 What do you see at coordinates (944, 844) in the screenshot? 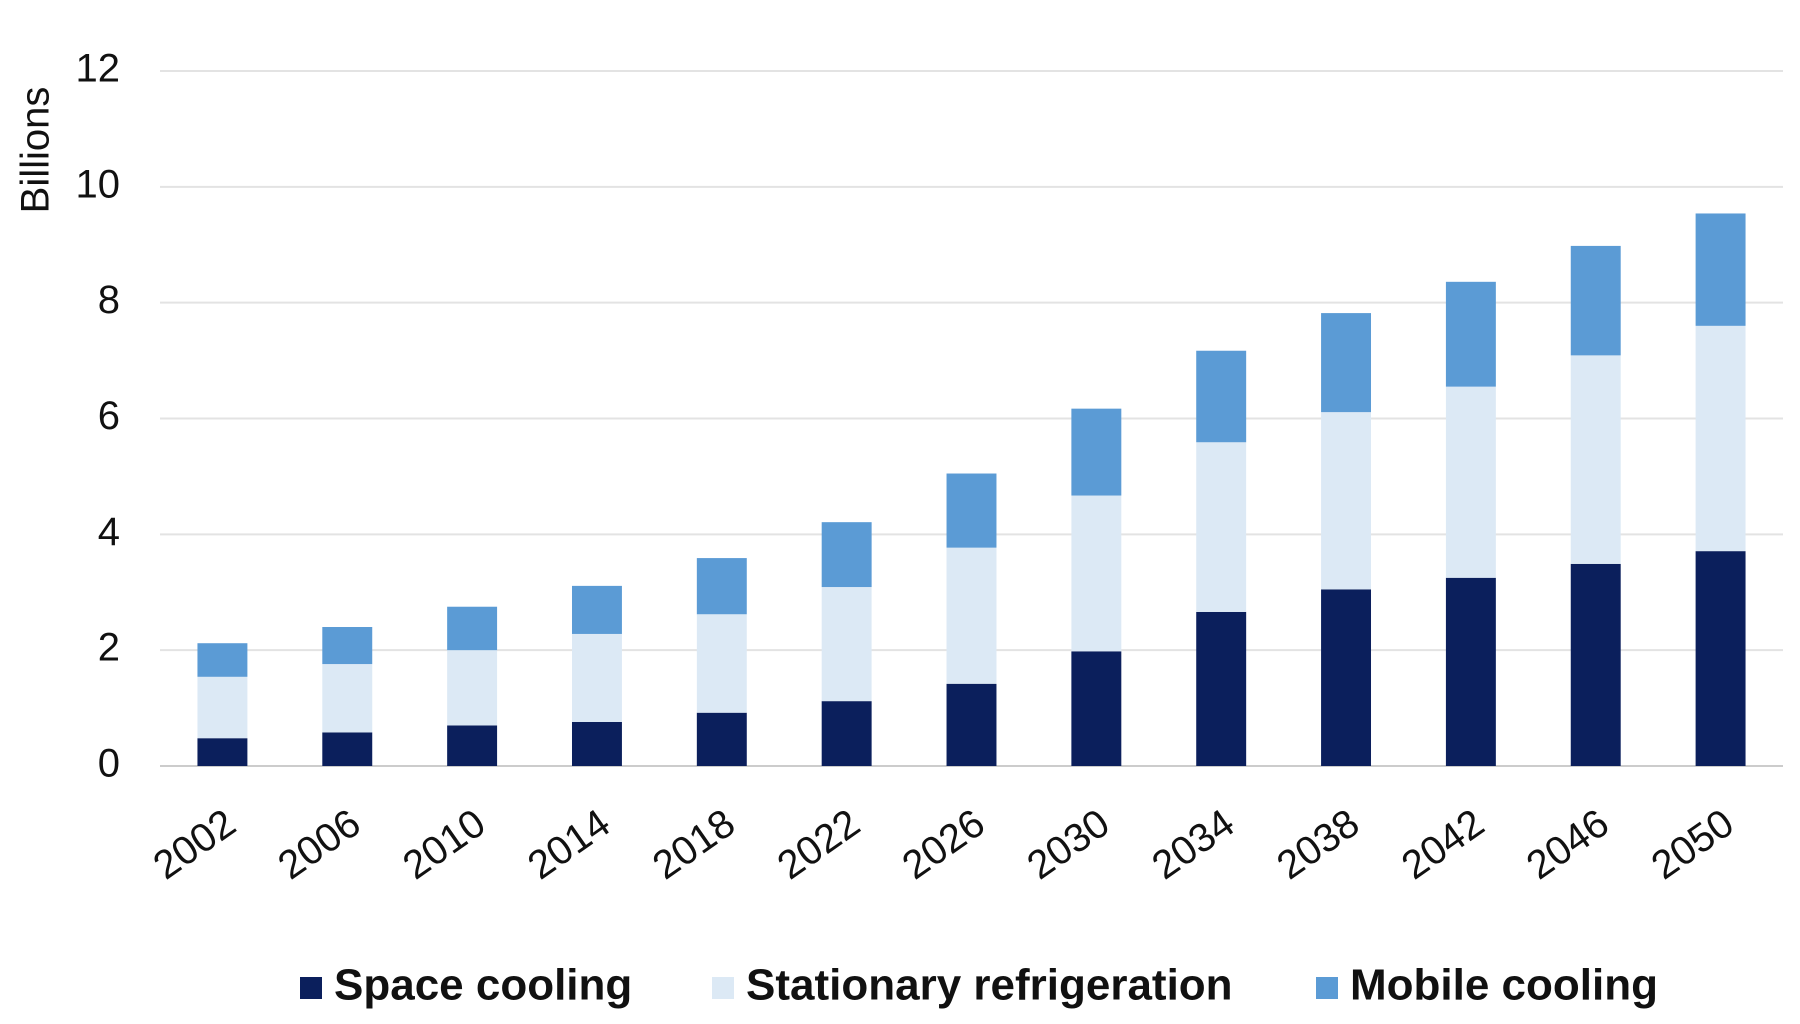
I see `x-tick-label: 2026` at bounding box center [944, 844].